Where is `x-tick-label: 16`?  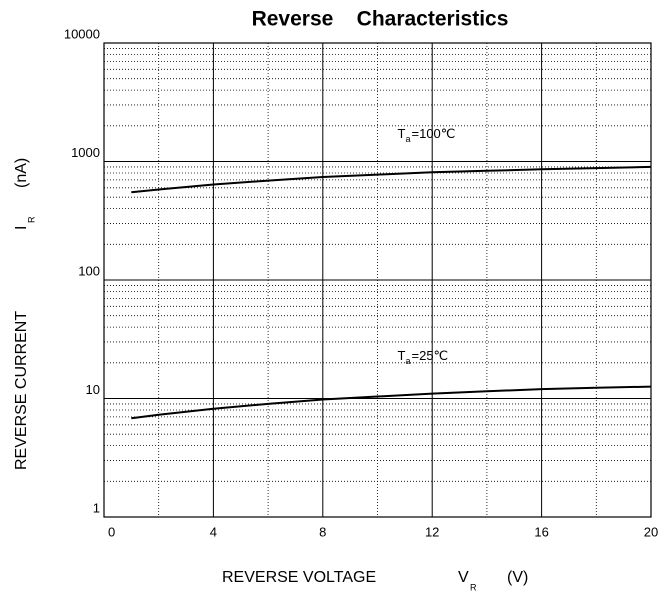 x-tick-label: 16 is located at coordinates (541, 531).